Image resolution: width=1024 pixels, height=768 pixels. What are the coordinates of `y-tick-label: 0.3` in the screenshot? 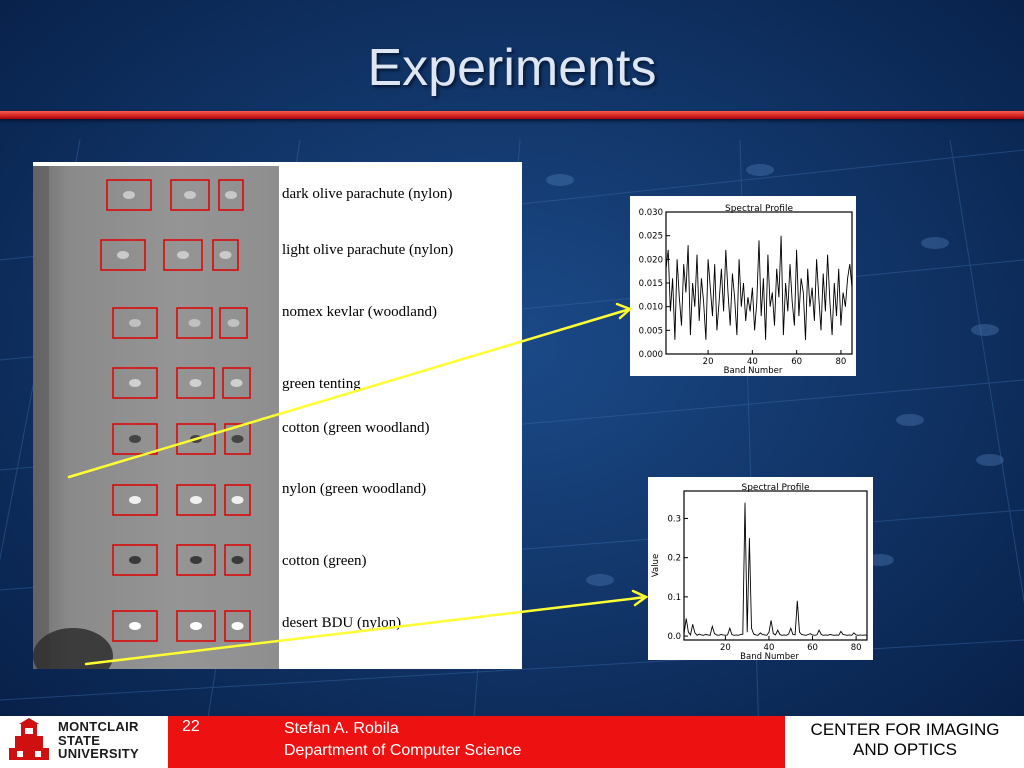 It's located at (674, 519).